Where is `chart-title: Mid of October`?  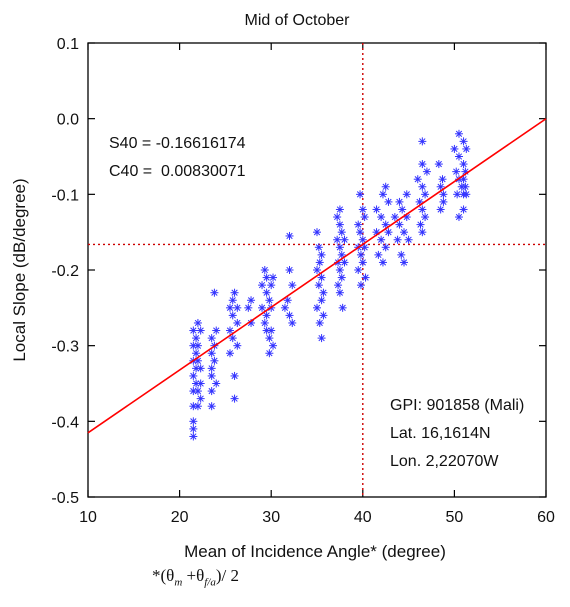
chart-title: Mid of October is located at coordinates (298, 20).